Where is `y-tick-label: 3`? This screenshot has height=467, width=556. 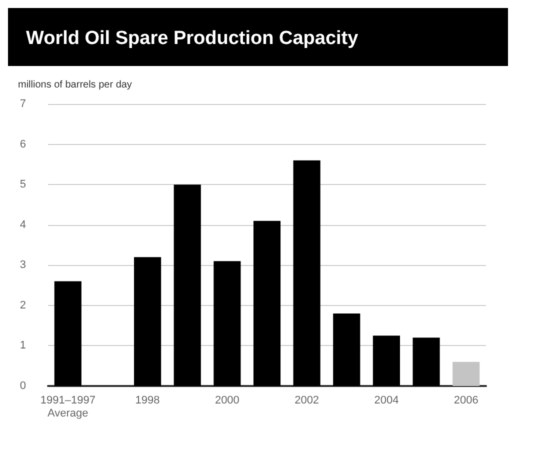 y-tick-label: 3 is located at coordinates (23, 265).